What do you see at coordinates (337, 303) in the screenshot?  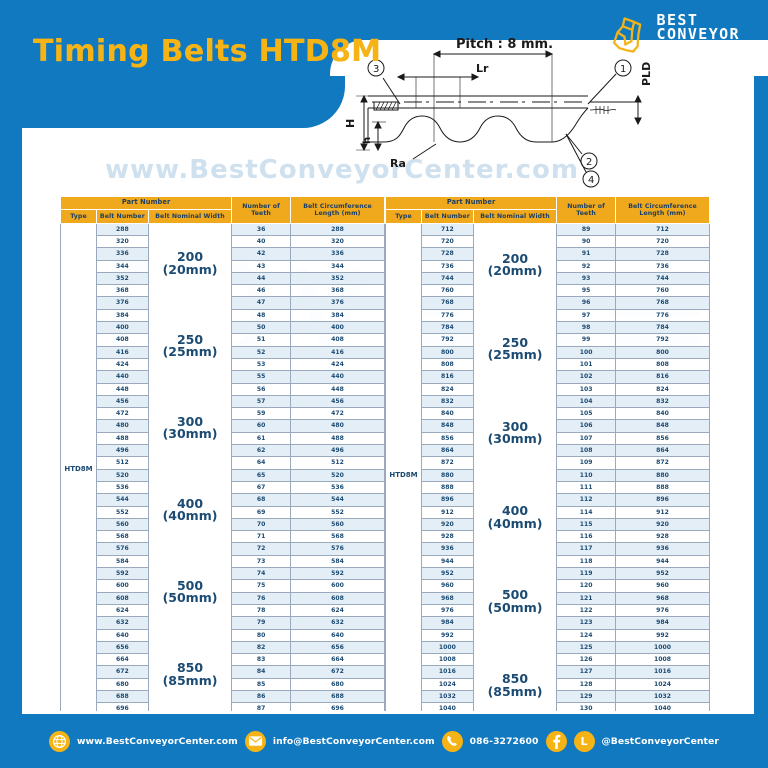 I see `cell-belt-circumference-length: 376` at bounding box center [337, 303].